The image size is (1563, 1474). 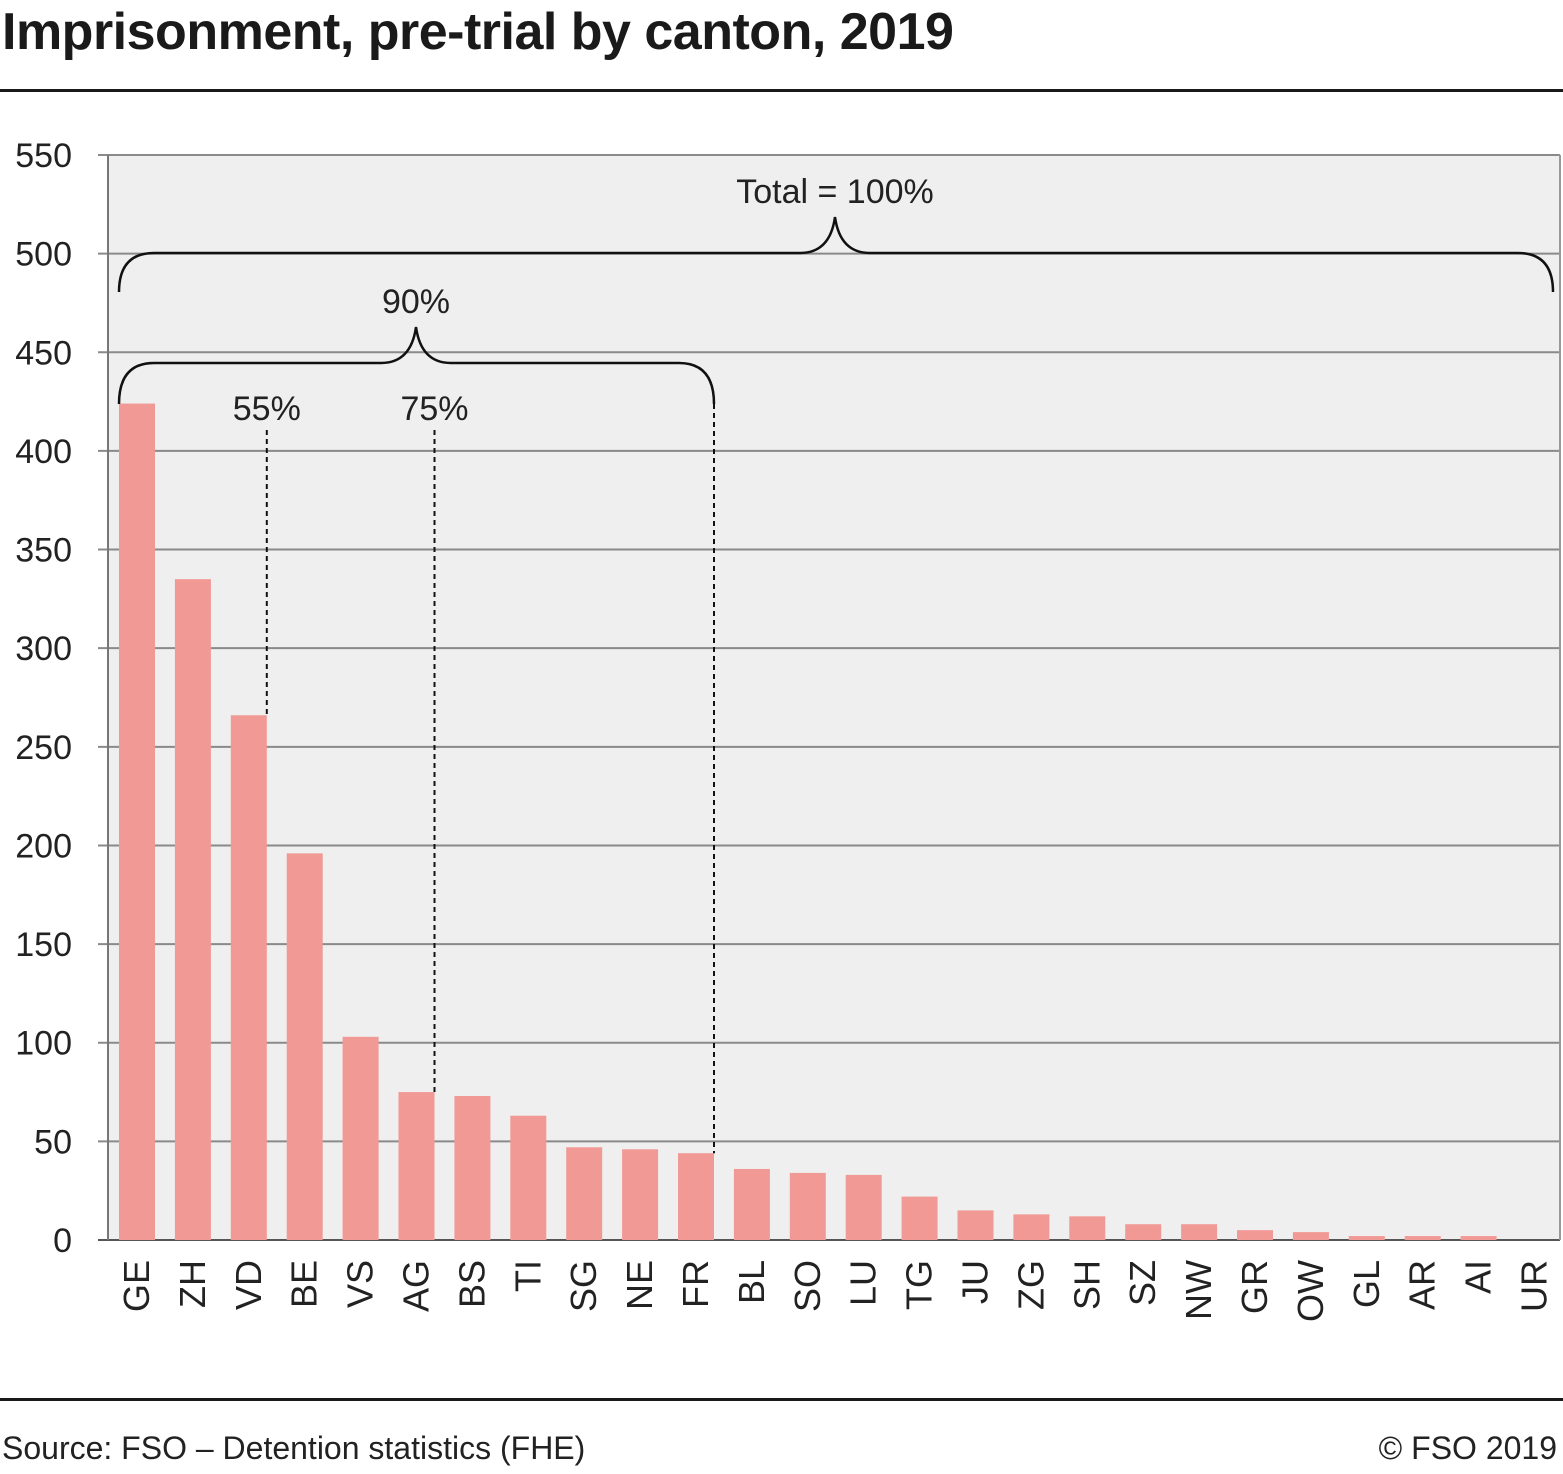 I want to click on x-tick-label: BS, so click(x=471, y=1284).